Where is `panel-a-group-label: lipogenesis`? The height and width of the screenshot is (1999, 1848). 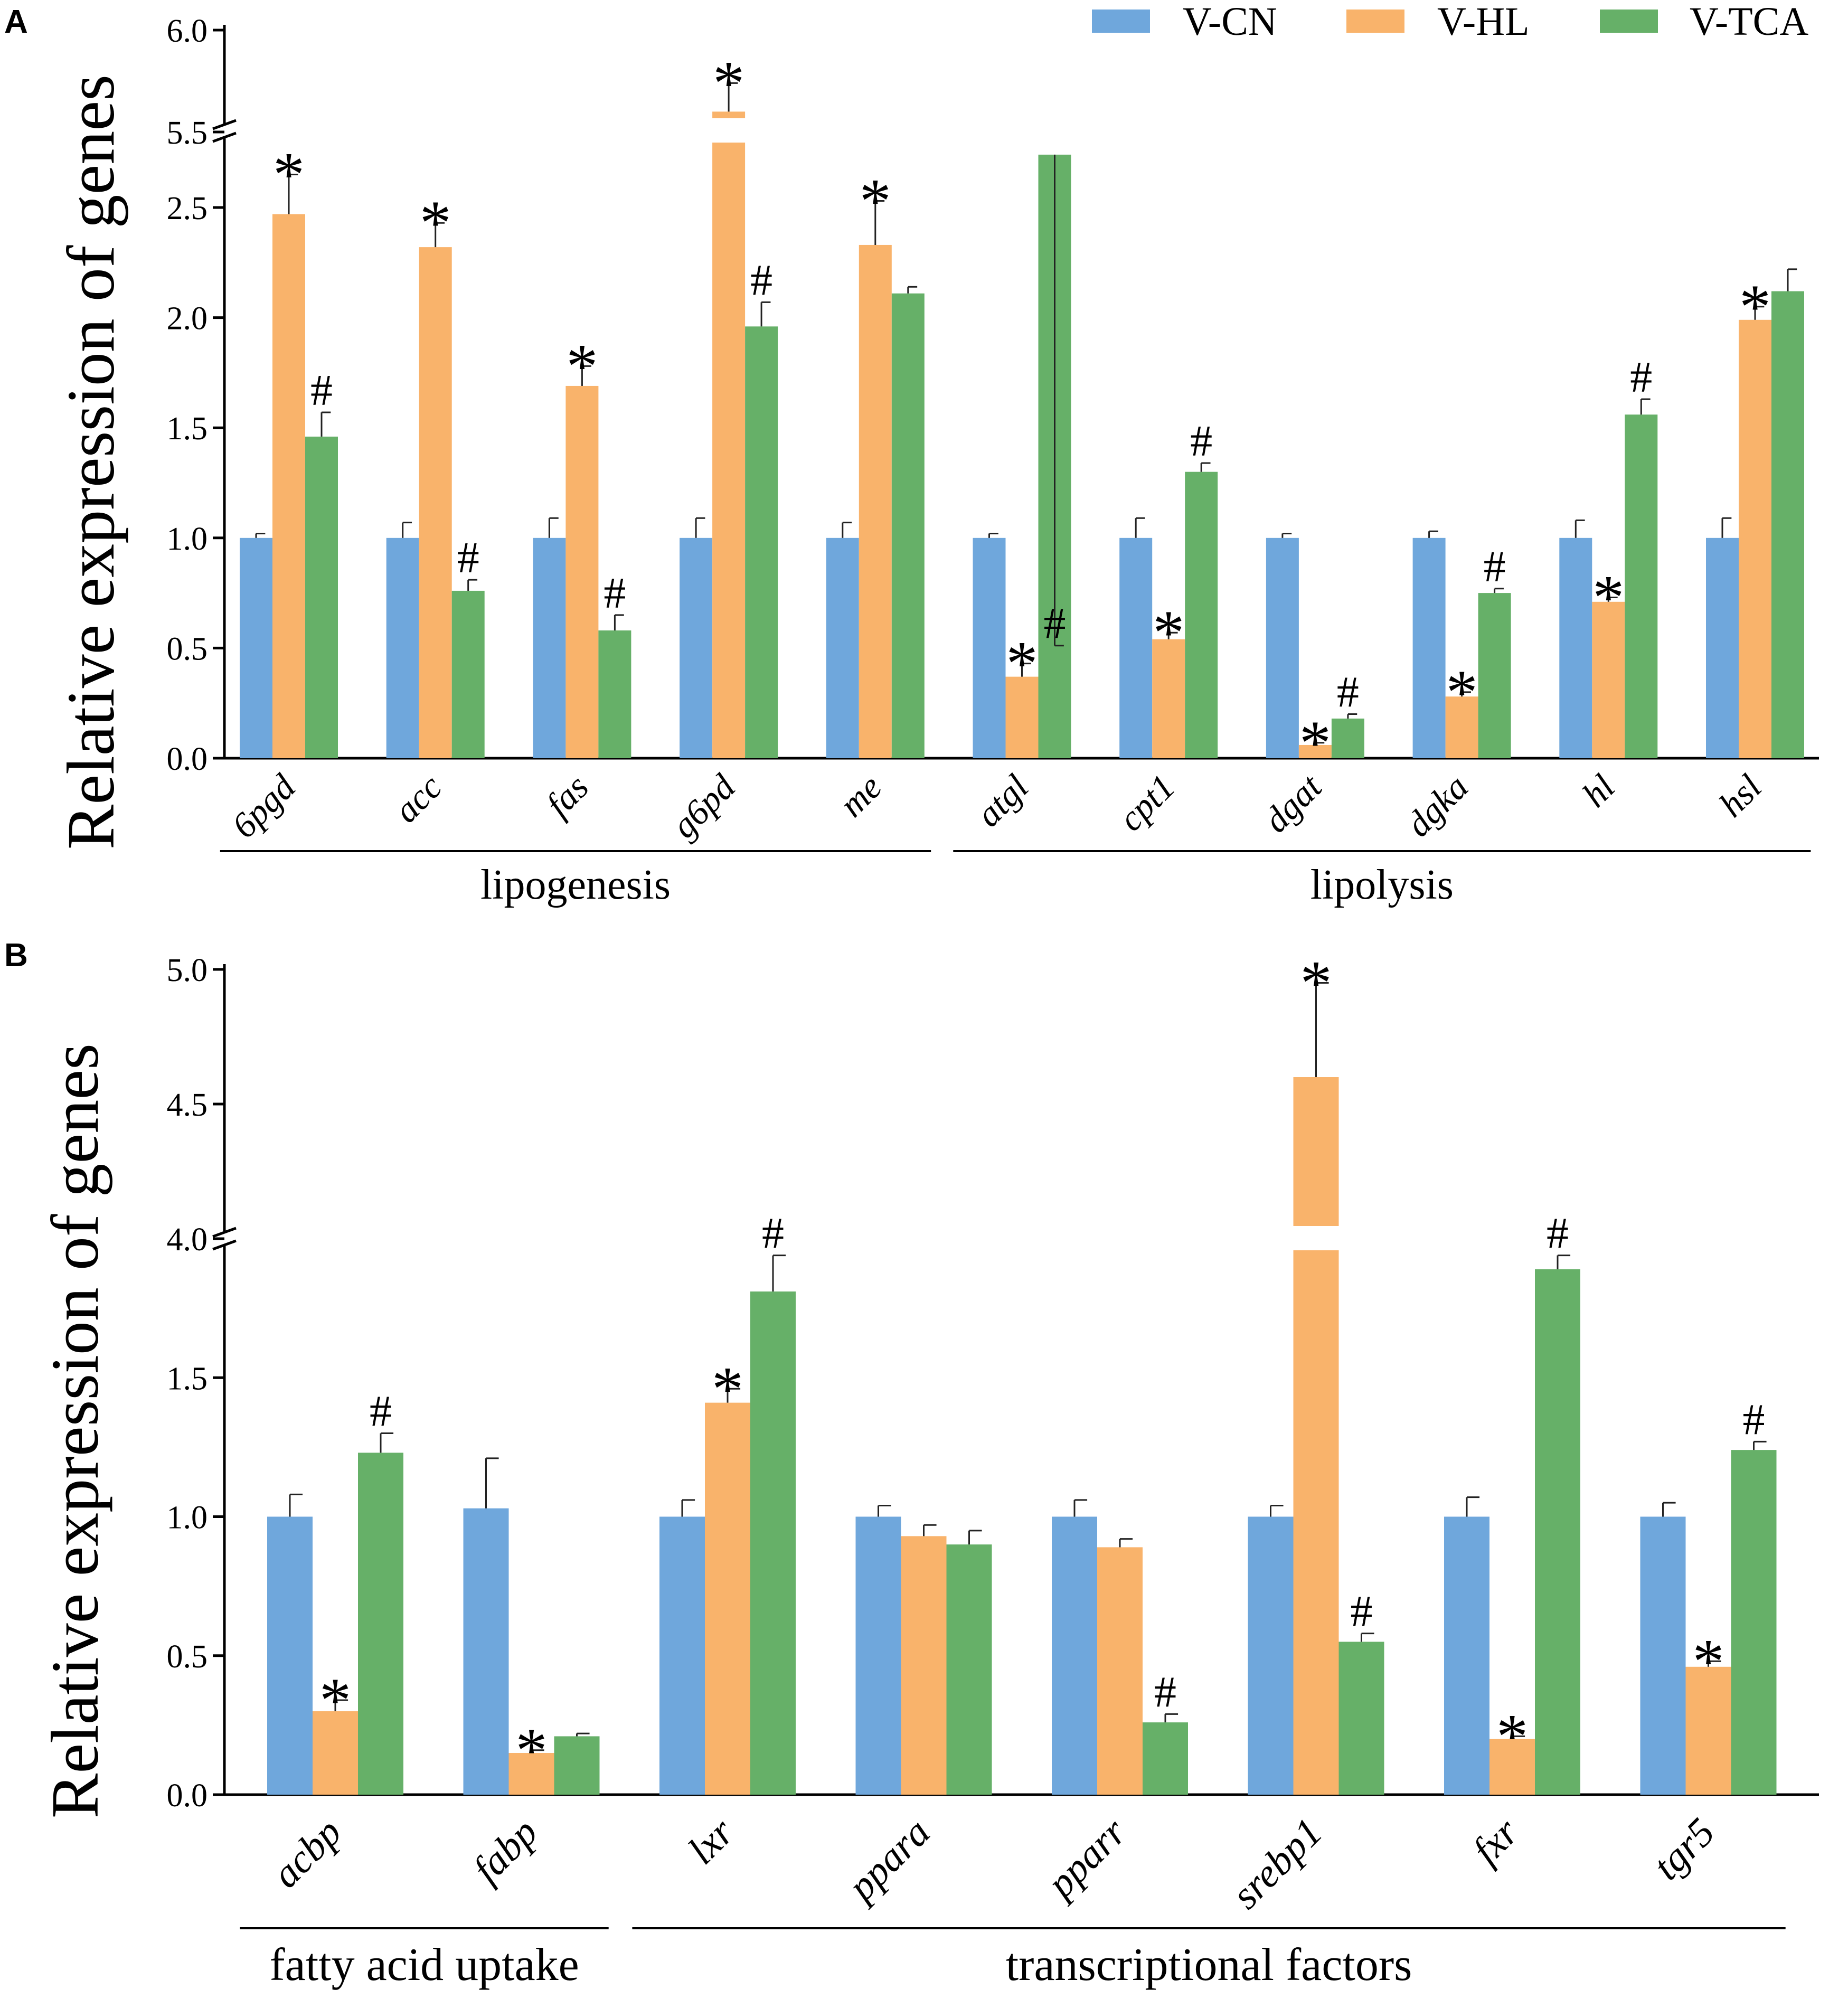
panel-a-group-label: lipogenesis is located at coordinates (575, 885).